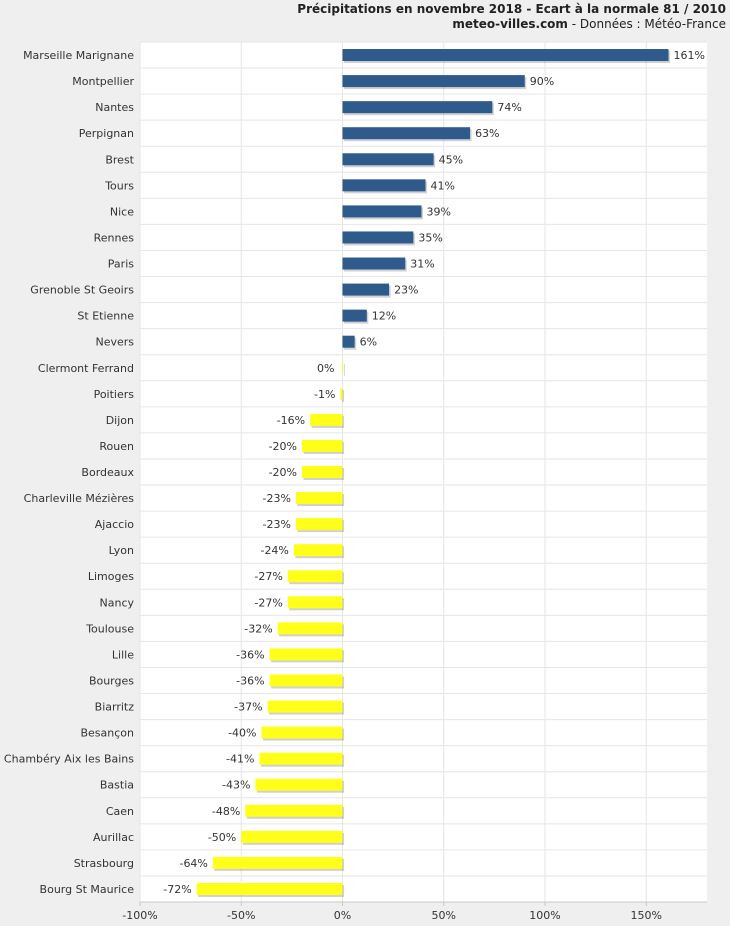 The width and height of the screenshot is (730, 926). Describe the element at coordinates (689, 55) in the screenshot. I see `bar-data-label: 161%` at that location.